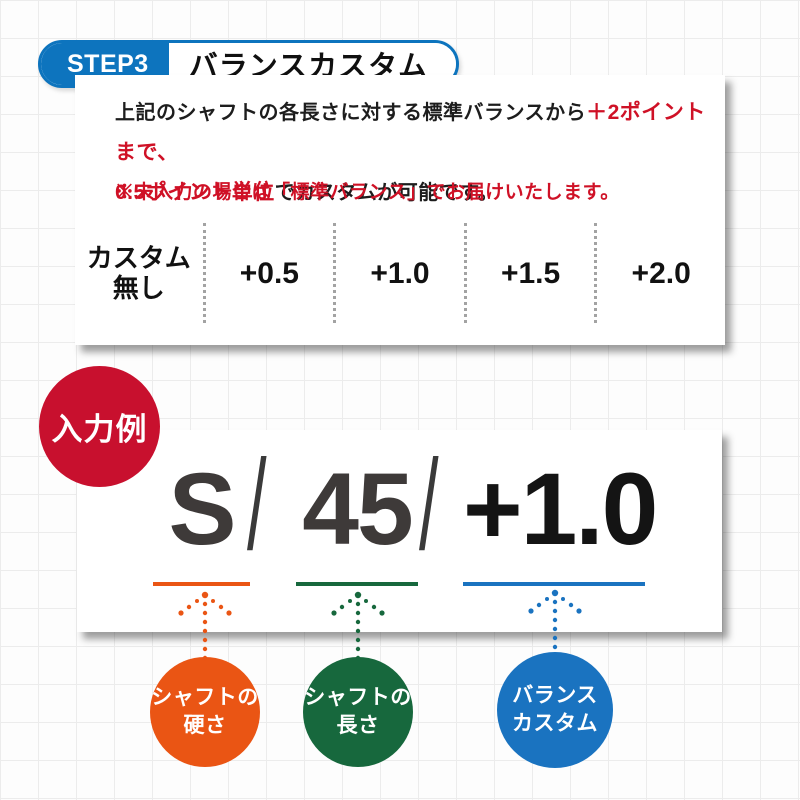  What do you see at coordinates (659, 273) in the screenshot?
I see `option-plus-2-0: +2.0` at bounding box center [659, 273].